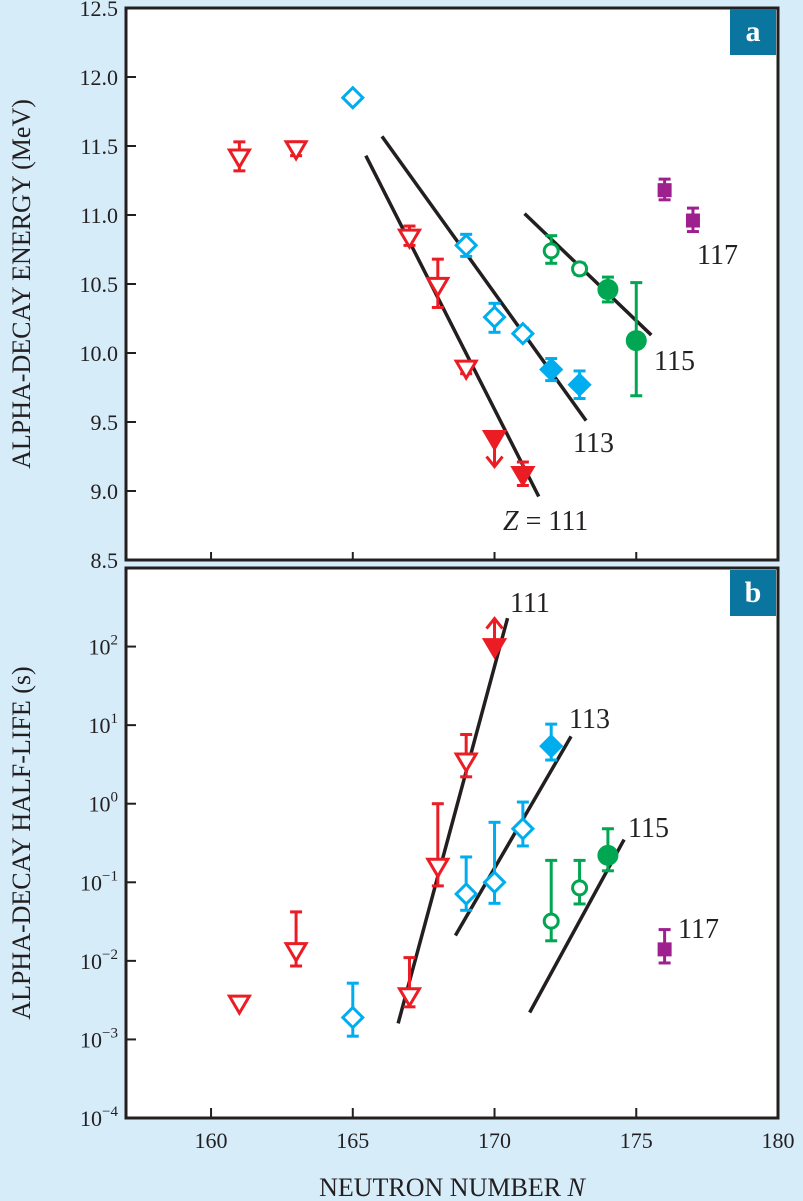  I want to click on series-label-113-a: 113, so click(593, 443).